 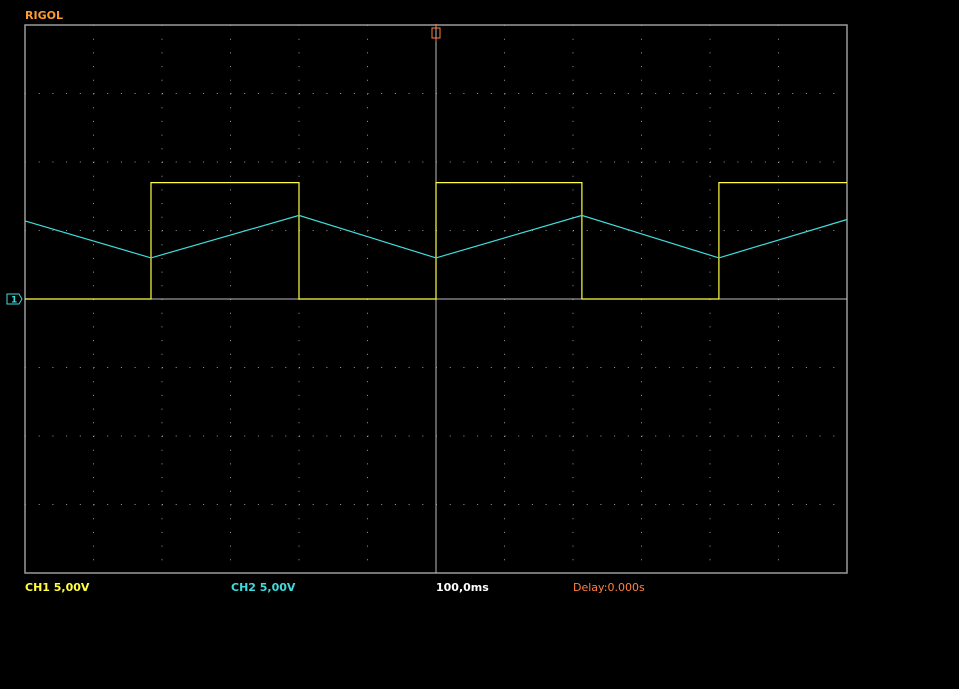 I want to click on delay: Delay:0.000s, so click(x=609, y=587).